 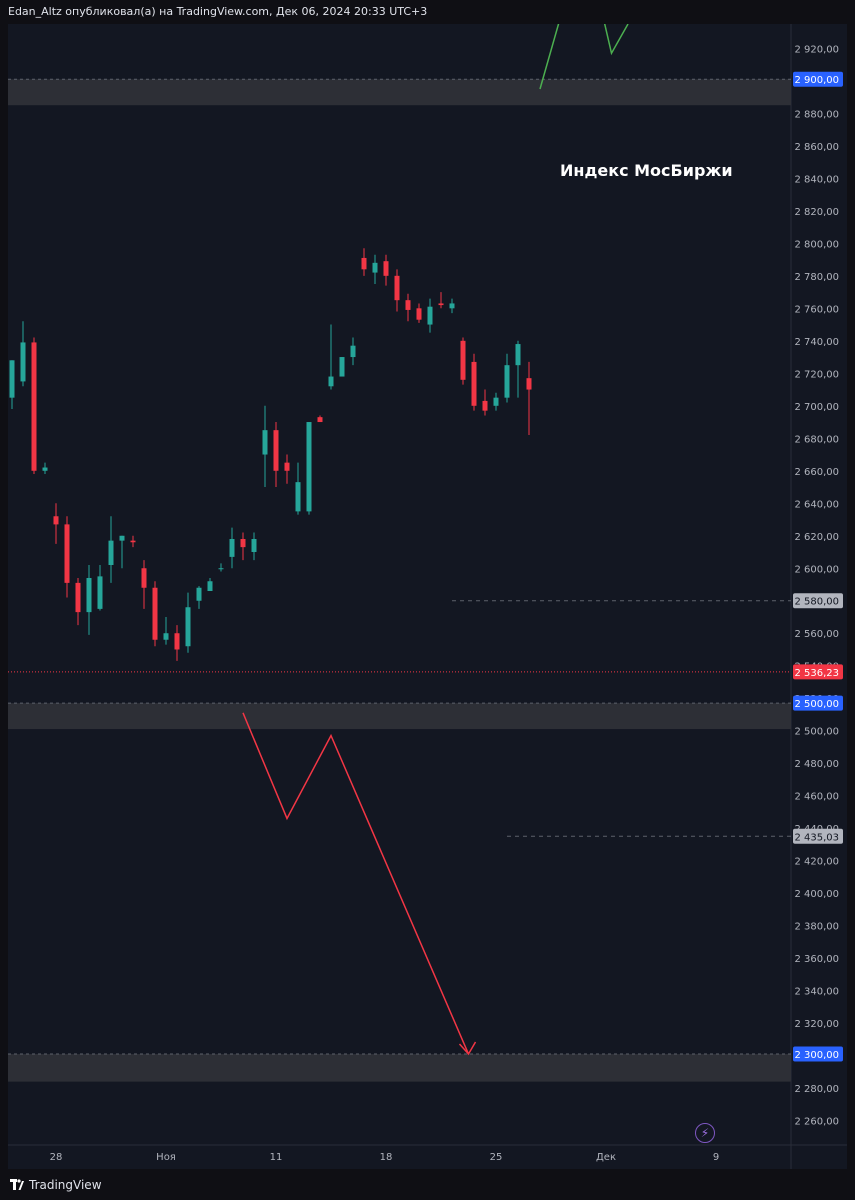 I want to click on price-tick-label: 2 520,00, so click(x=816, y=699).